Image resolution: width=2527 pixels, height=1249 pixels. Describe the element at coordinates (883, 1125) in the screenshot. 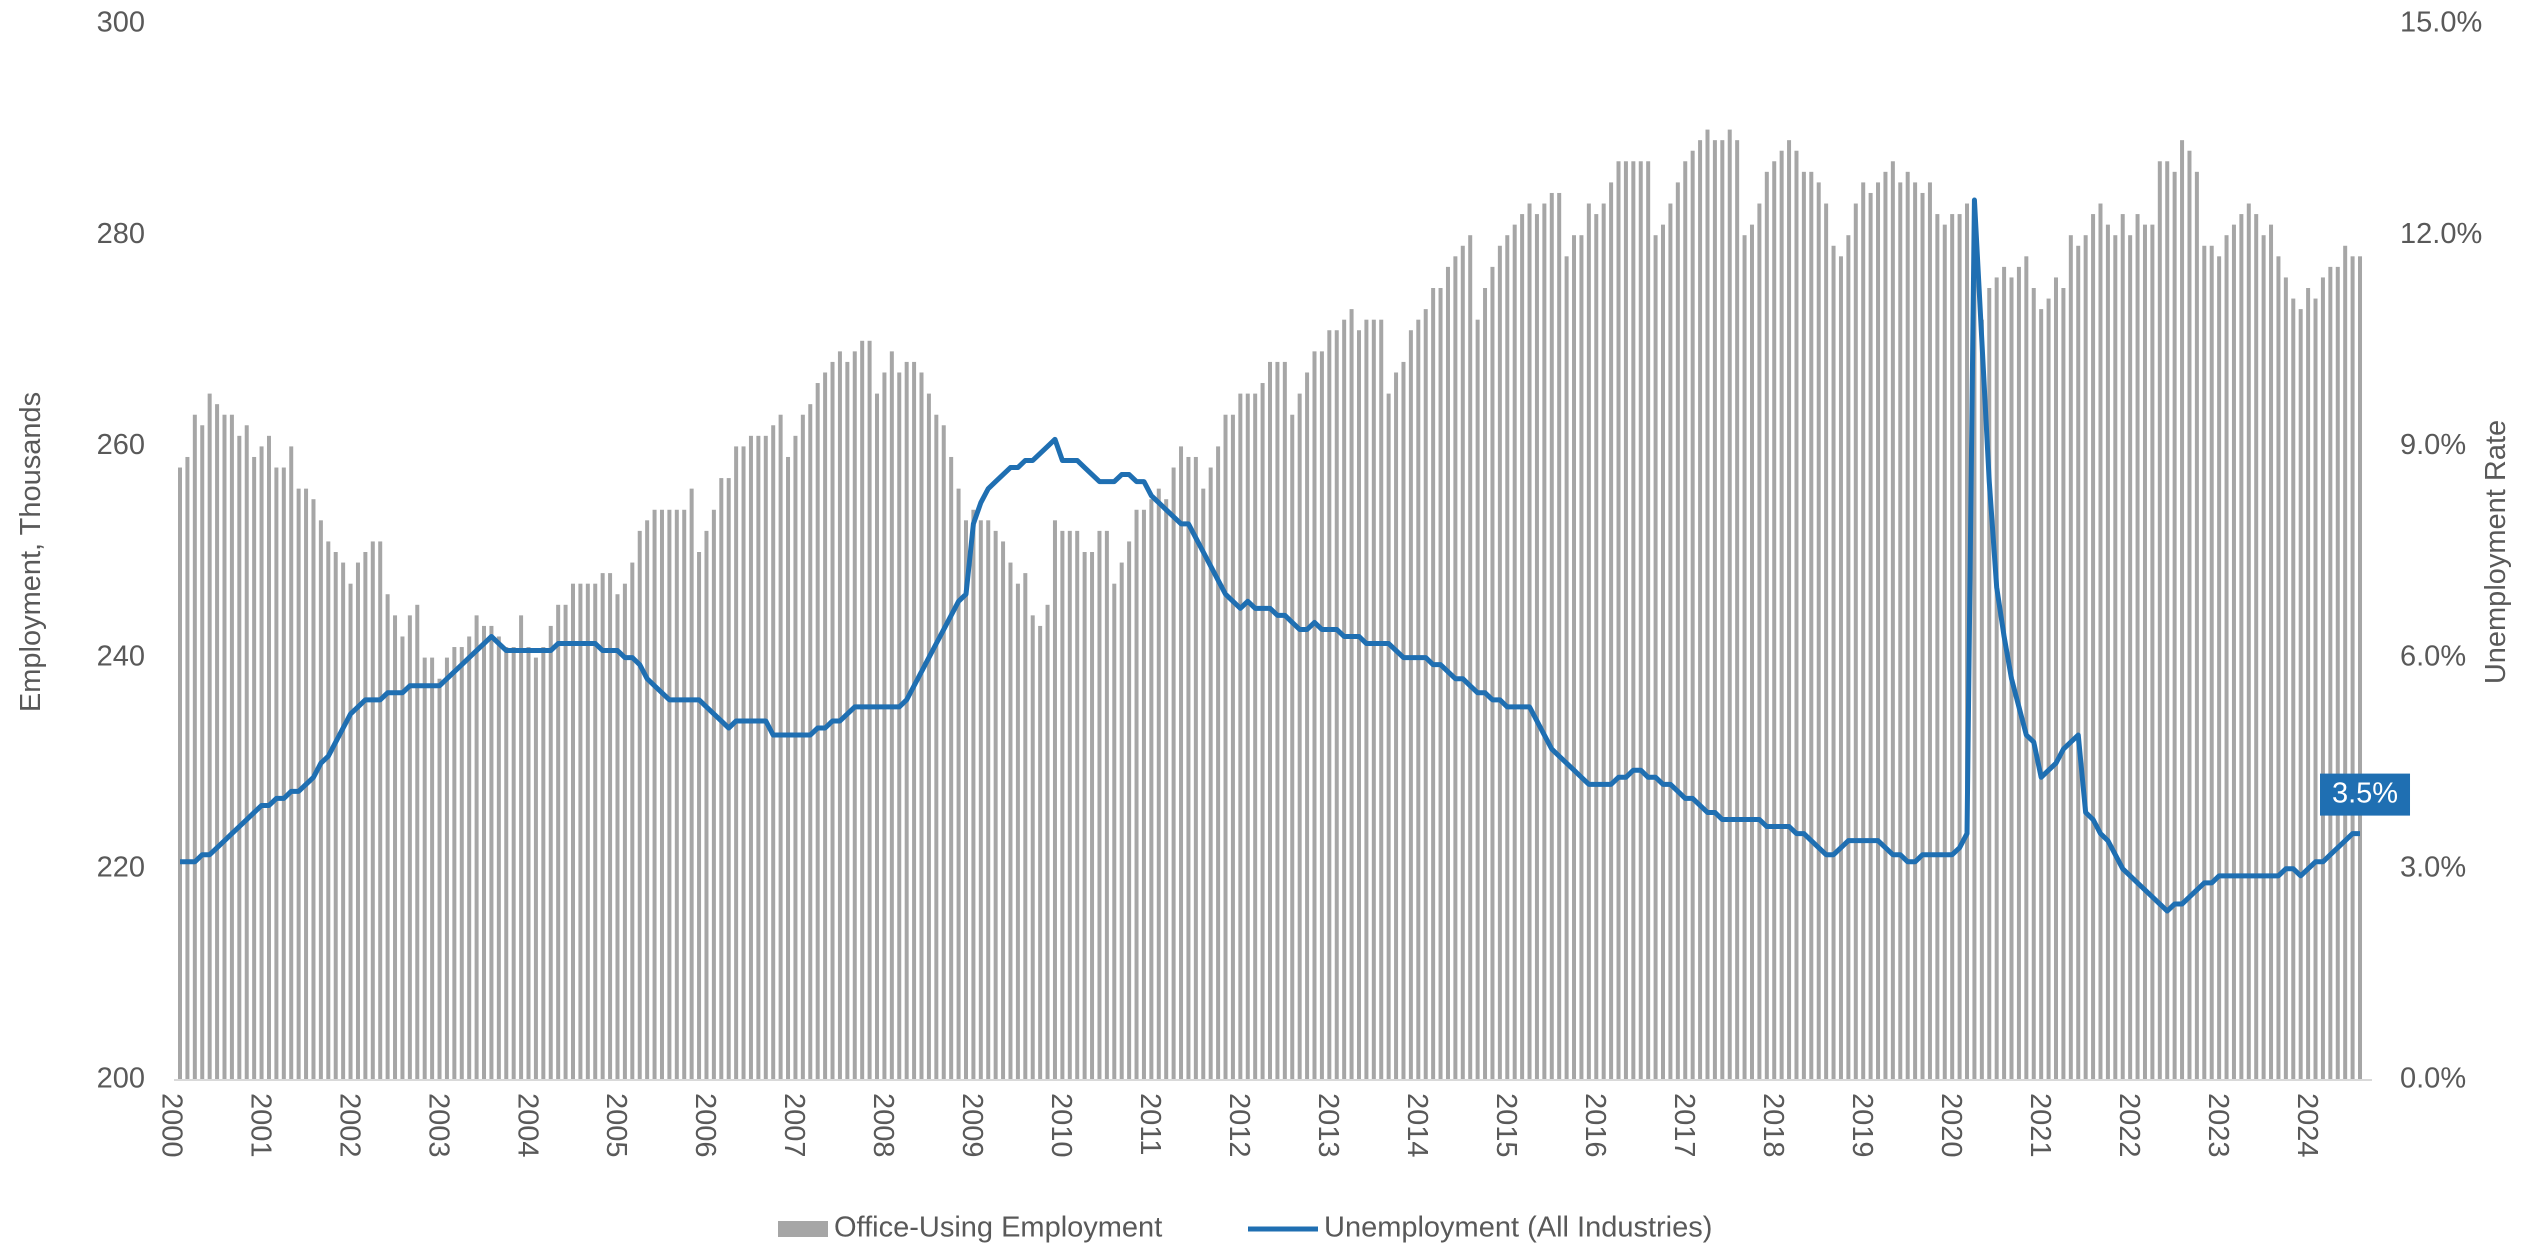

I see `x-tick-label: 2008` at that location.